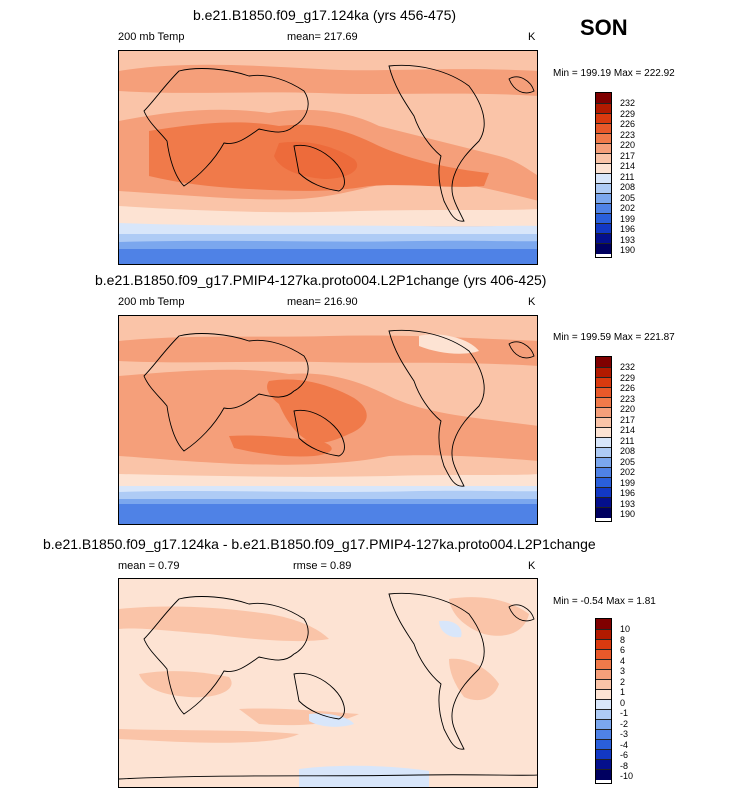 The image size is (730, 795). I want to click on panel3-rmse-label: rmse = 0.89, so click(322, 566).